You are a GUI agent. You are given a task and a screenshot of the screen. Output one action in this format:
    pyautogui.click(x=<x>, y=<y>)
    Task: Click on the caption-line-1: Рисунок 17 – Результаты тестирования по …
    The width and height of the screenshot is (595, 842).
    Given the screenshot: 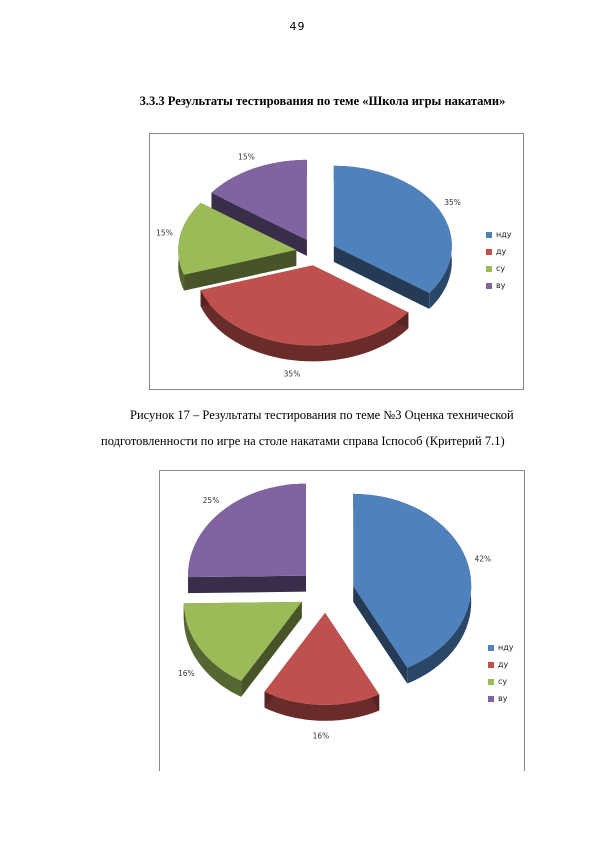 What is the action you would take?
    pyautogui.click(x=322, y=415)
    